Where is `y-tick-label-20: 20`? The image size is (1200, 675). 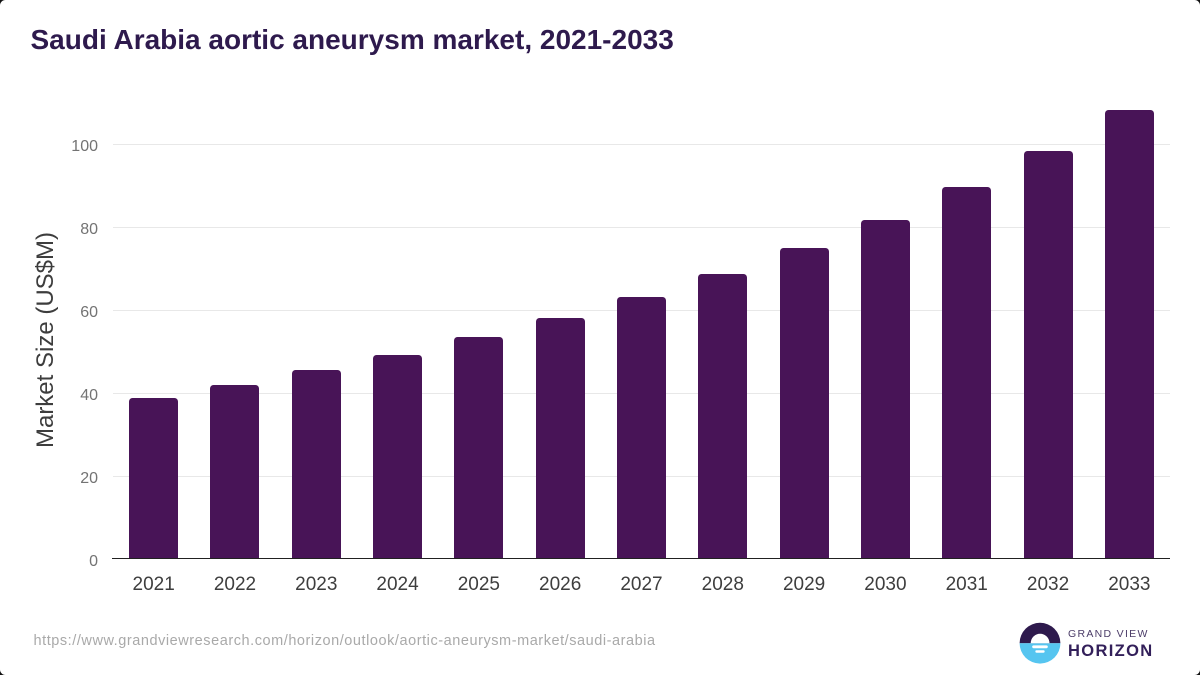 y-tick-label-20: 20 is located at coordinates (89, 478).